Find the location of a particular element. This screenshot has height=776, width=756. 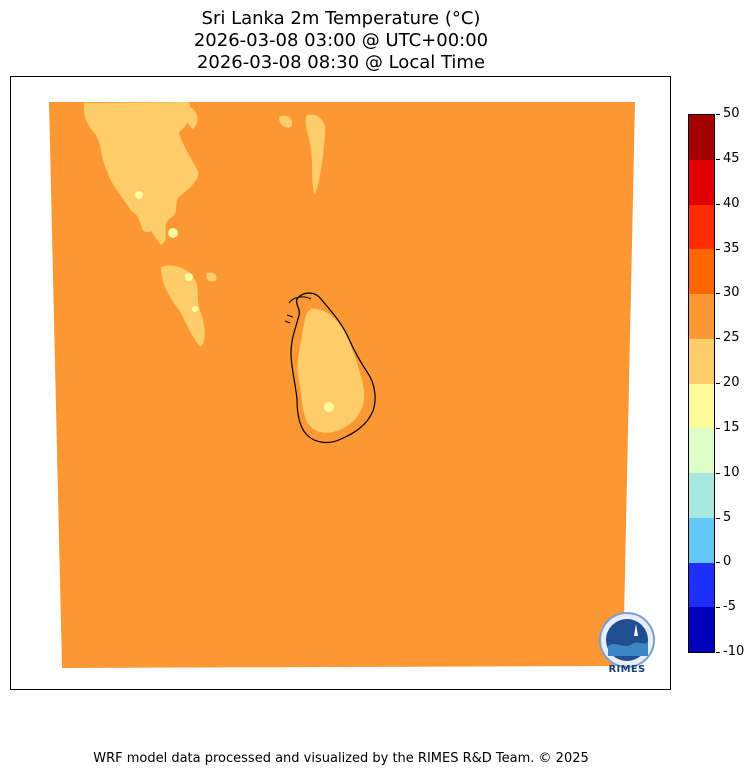

tick-label: 15 is located at coordinates (731, 427).